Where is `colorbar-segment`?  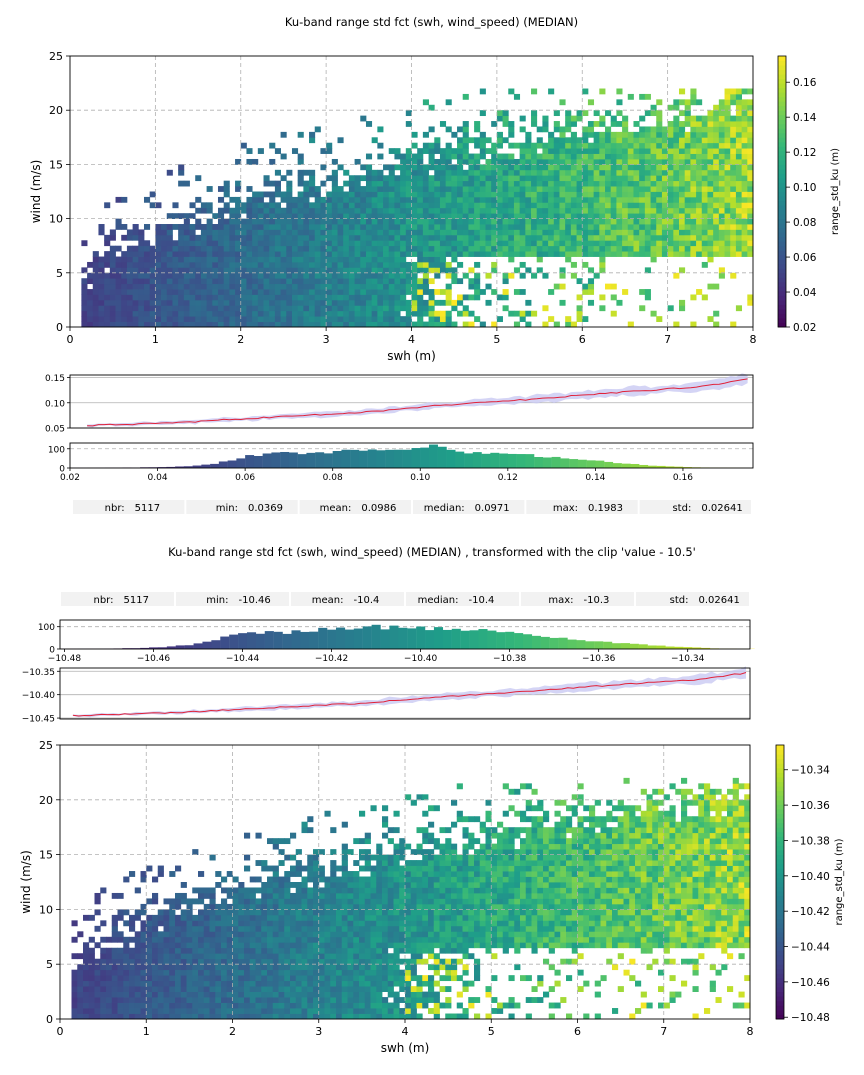
colorbar-segment is located at coordinates (782, 262).